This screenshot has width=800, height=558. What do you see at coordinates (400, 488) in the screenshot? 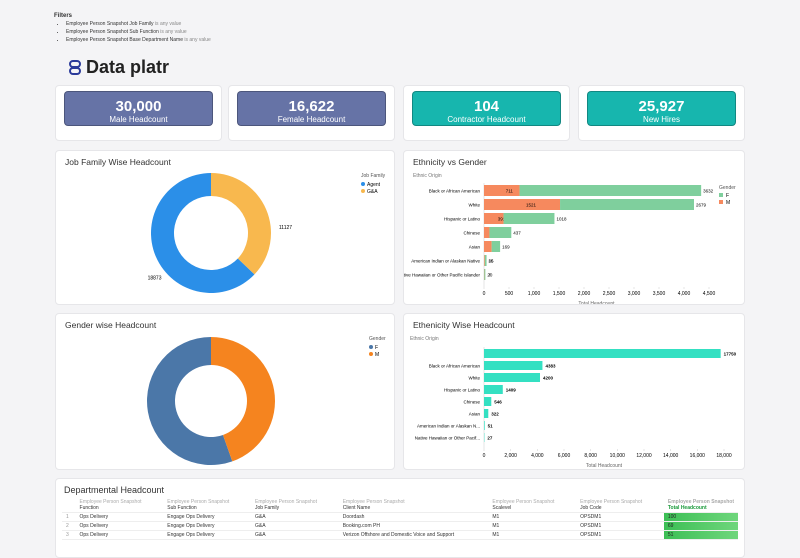
I see `table-title: Departmental Headcount` at bounding box center [400, 488].